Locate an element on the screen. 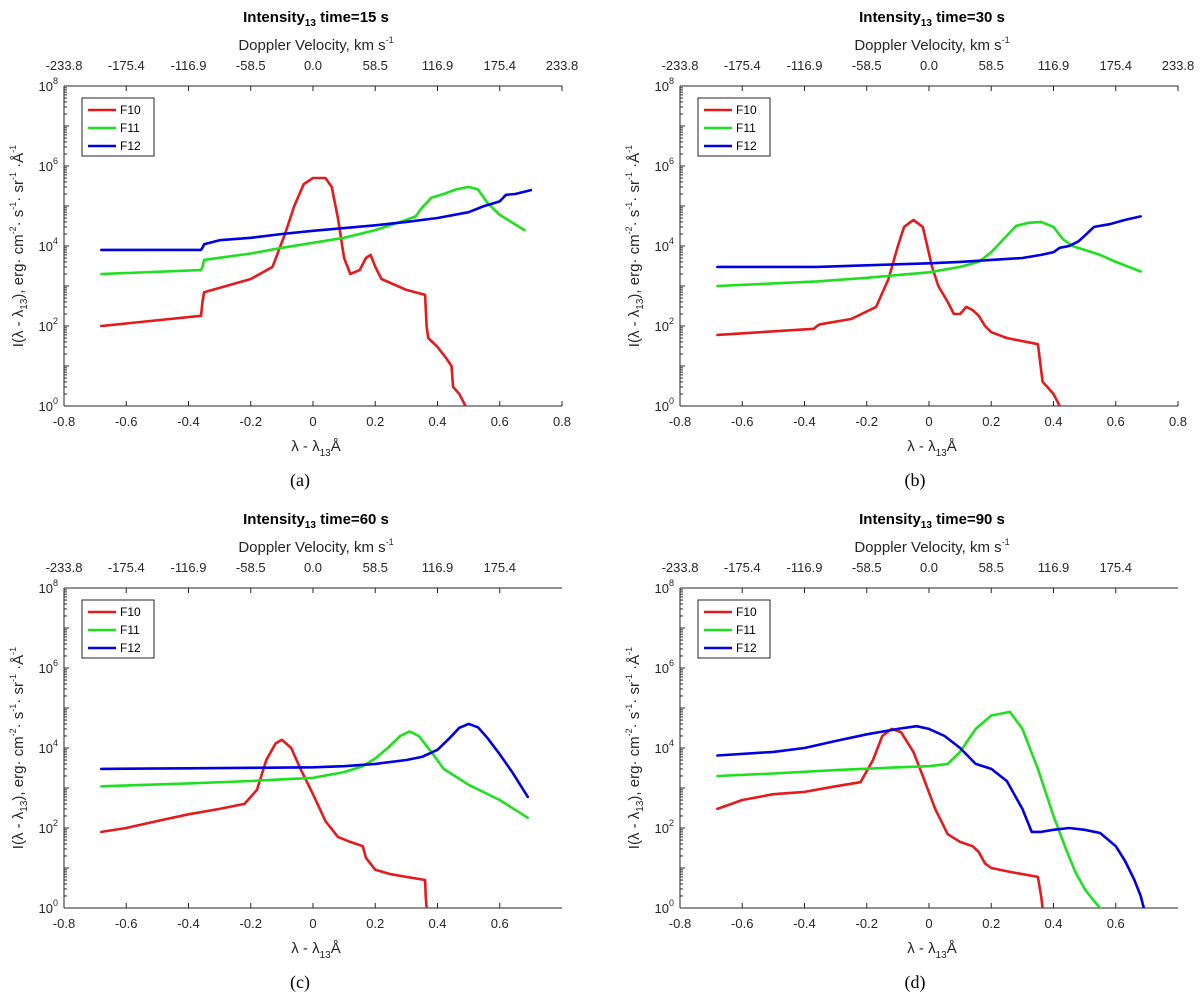 Image resolution: width=1200 pixels, height=1004 pixels. panel-caption: (a) is located at coordinates (300, 480).